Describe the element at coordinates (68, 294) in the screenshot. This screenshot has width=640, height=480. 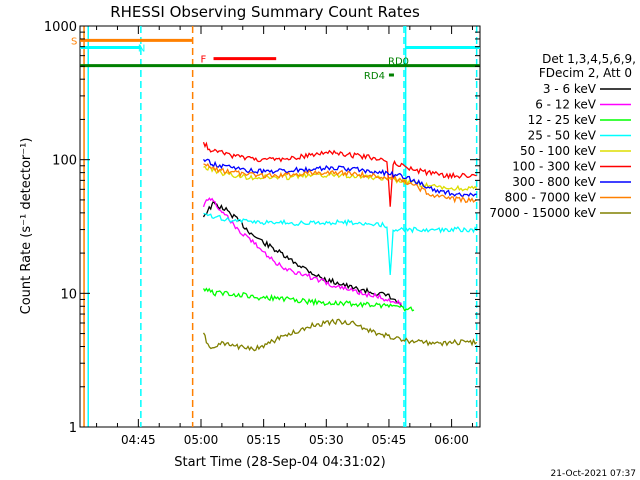
I see `y-tick-label-1: 10` at that location.